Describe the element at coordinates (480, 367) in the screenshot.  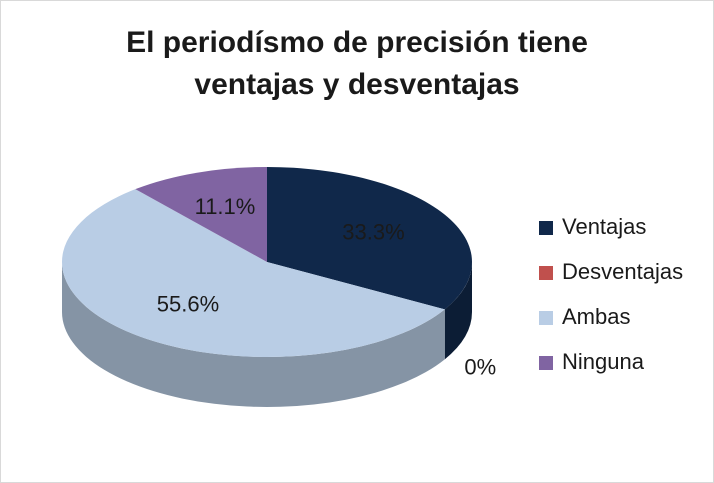
I see `data-label: 0%` at that location.